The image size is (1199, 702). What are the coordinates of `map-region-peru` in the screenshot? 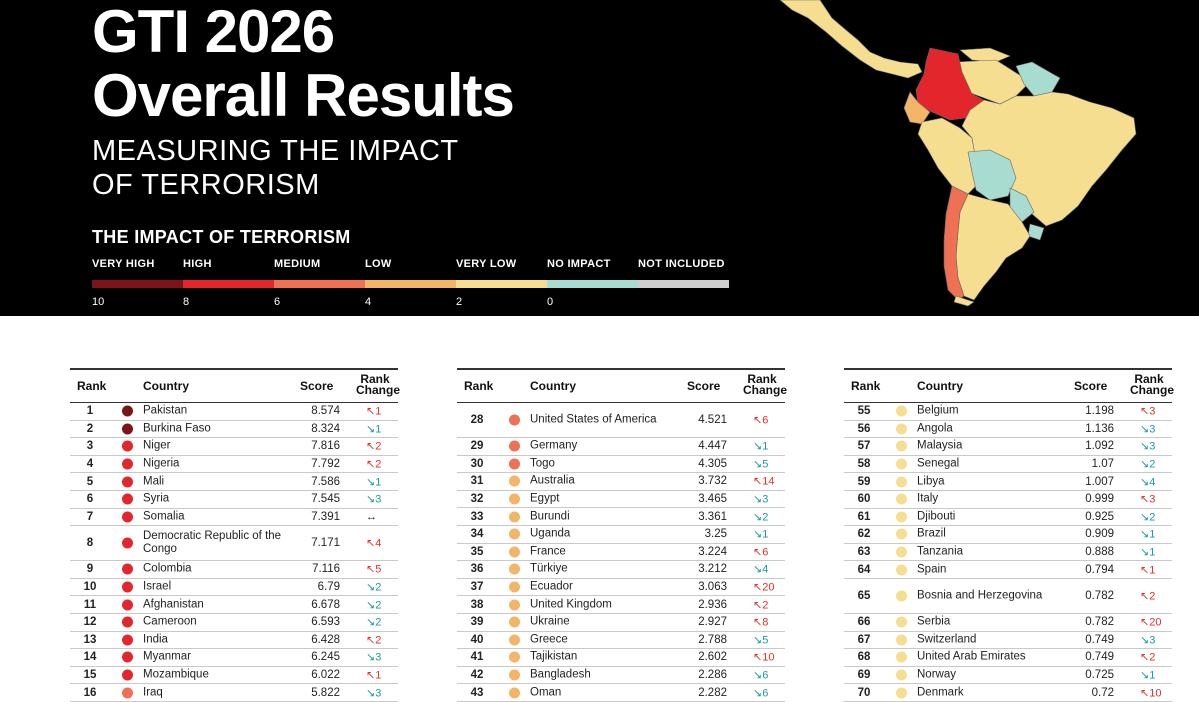 It's located at (948, 156).